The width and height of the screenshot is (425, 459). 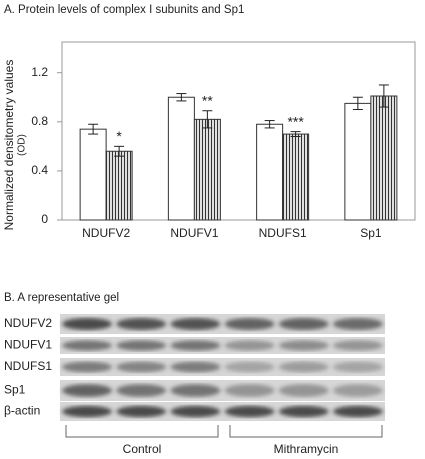 I want to click on y-tick-label: 0.4, so click(x=39, y=170).